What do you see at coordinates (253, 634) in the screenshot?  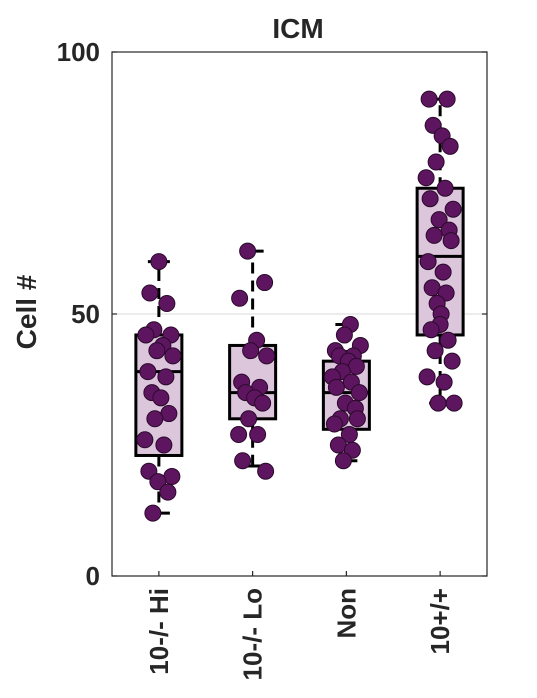 I see `x-tick-label: 10-/- Lo` at bounding box center [253, 634].